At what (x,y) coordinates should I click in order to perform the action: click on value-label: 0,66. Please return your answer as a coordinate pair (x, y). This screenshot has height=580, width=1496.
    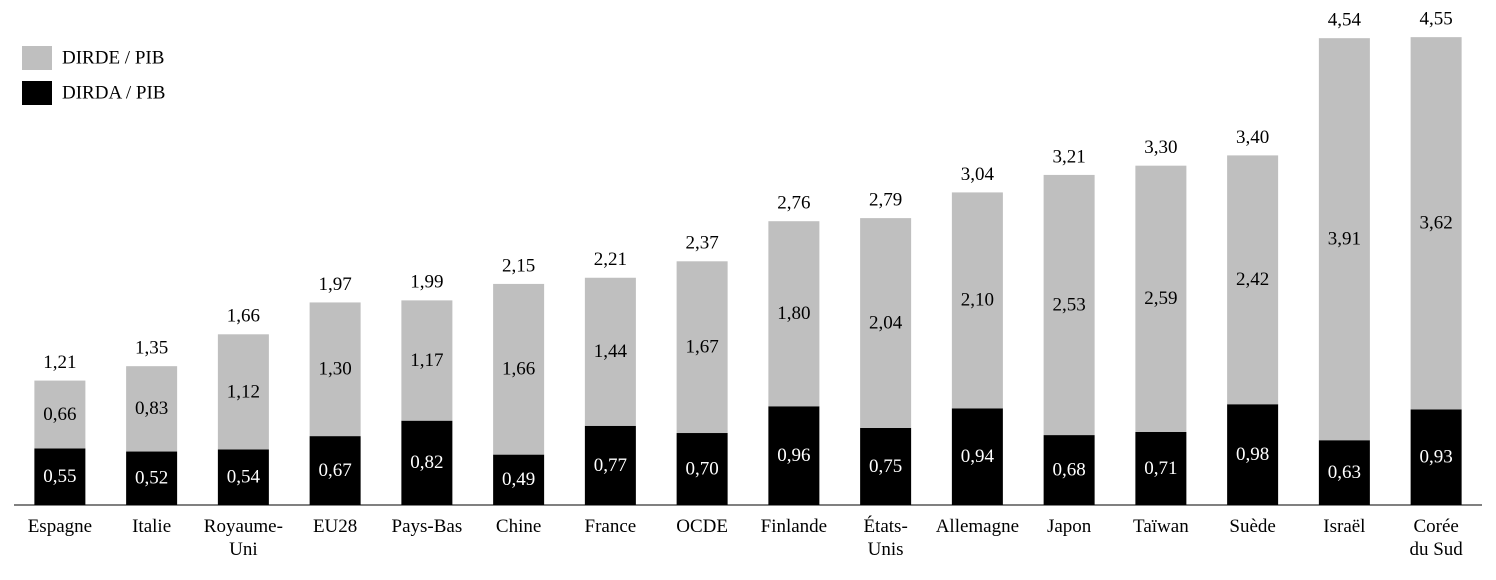
    Looking at the image, I should click on (59, 414).